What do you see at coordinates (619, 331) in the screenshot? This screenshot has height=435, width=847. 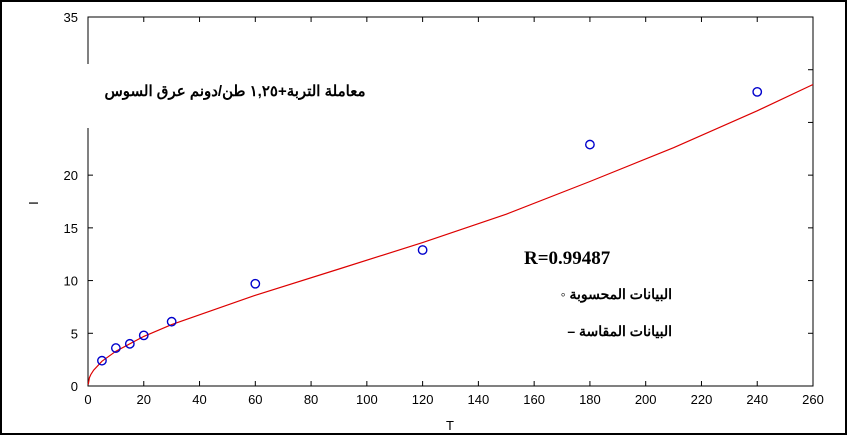 I see `legend-measured: البيانات المقاسة –` at bounding box center [619, 331].